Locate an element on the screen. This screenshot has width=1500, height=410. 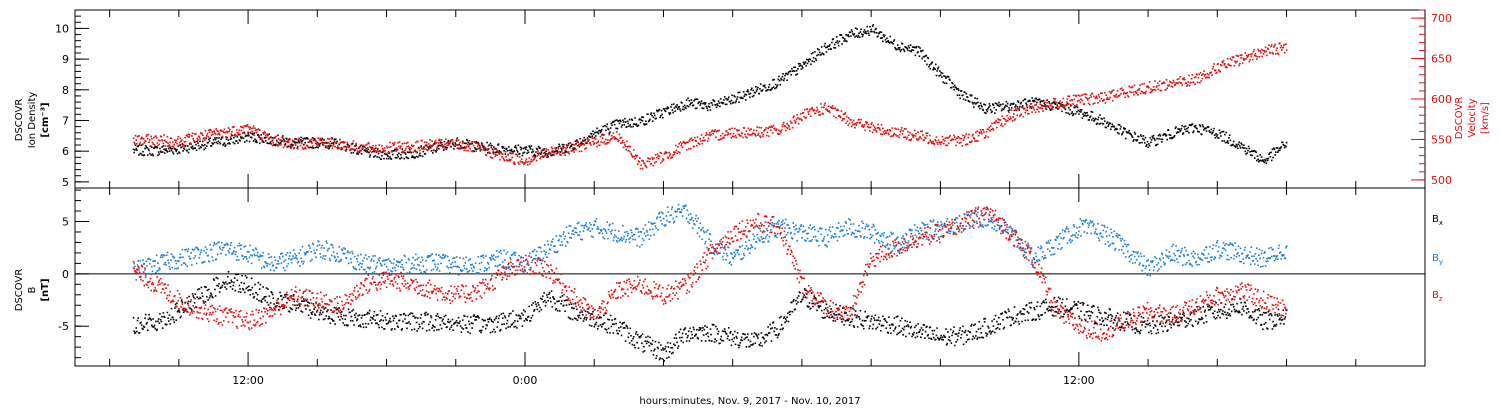
bottom-left-tick-label: 5 is located at coordinates (65, 222).